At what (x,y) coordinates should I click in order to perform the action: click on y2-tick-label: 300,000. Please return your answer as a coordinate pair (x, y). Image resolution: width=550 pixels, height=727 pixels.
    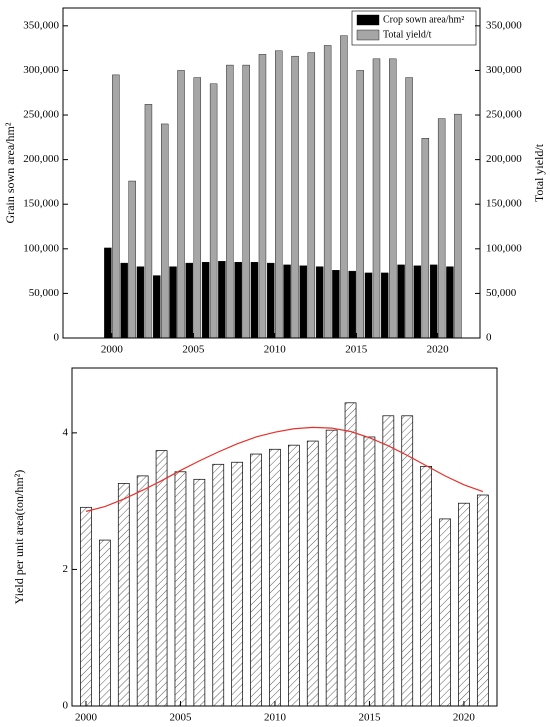
    Looking at the image, I should click on (504, 70).